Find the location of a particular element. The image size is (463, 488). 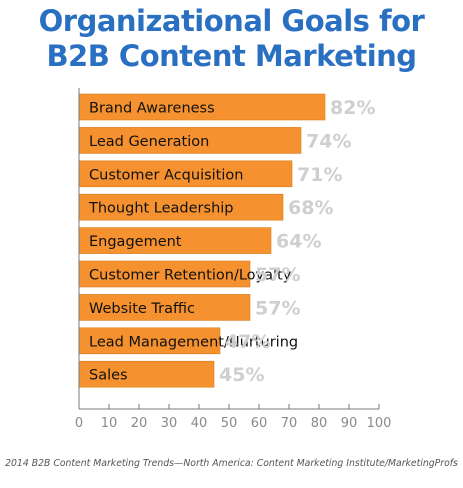

value-label-8: 47% is located at coordinates (247, 342).